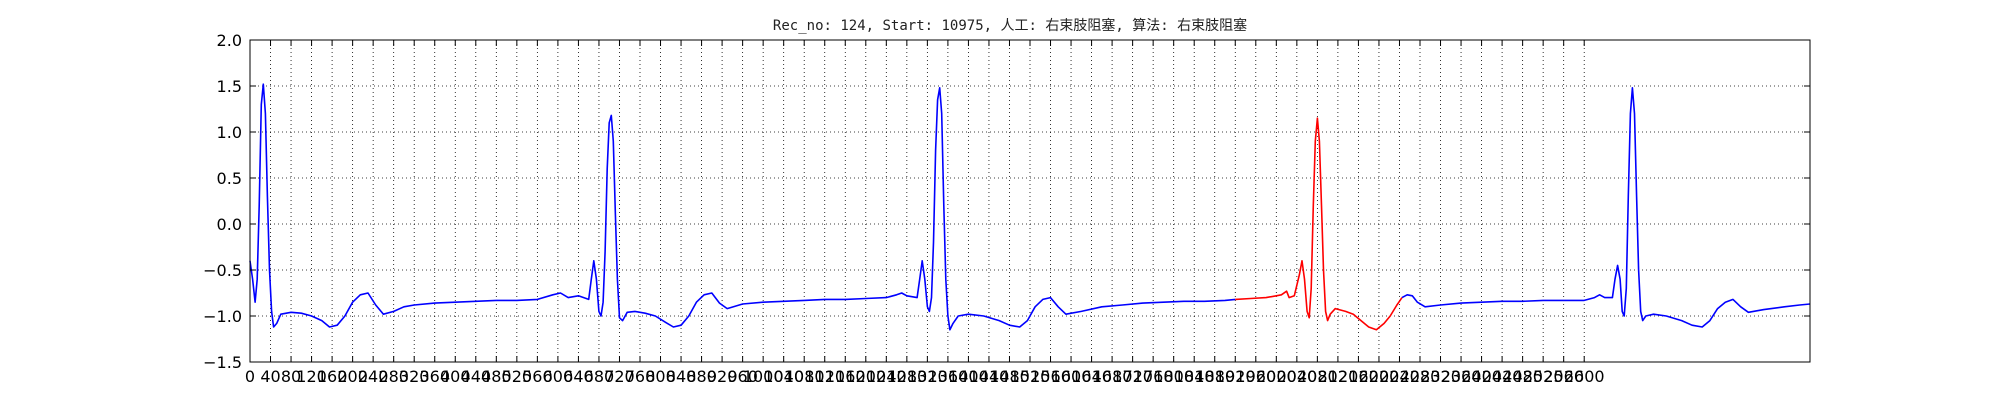  What do you see at coordinates (742, 376) in the screenshot?
I see `x-tick-label: 960` at bounding box center [742, 376].